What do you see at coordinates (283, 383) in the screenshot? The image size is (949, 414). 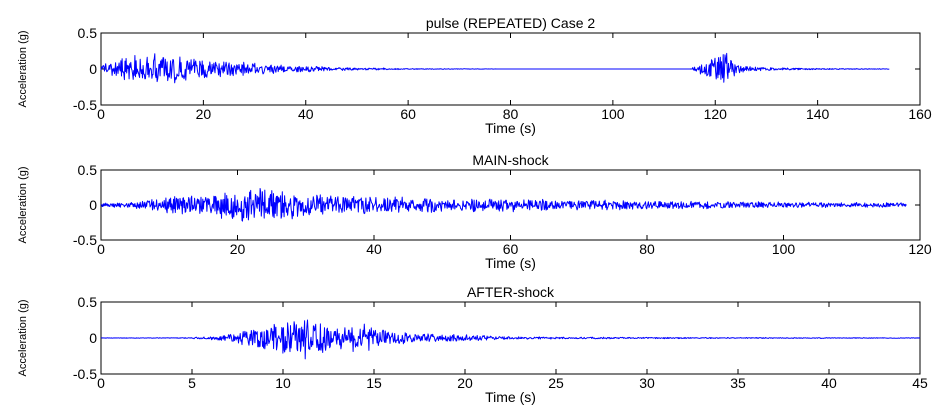 I see `x-tick-label: 10` at bounding box center [283, 383].